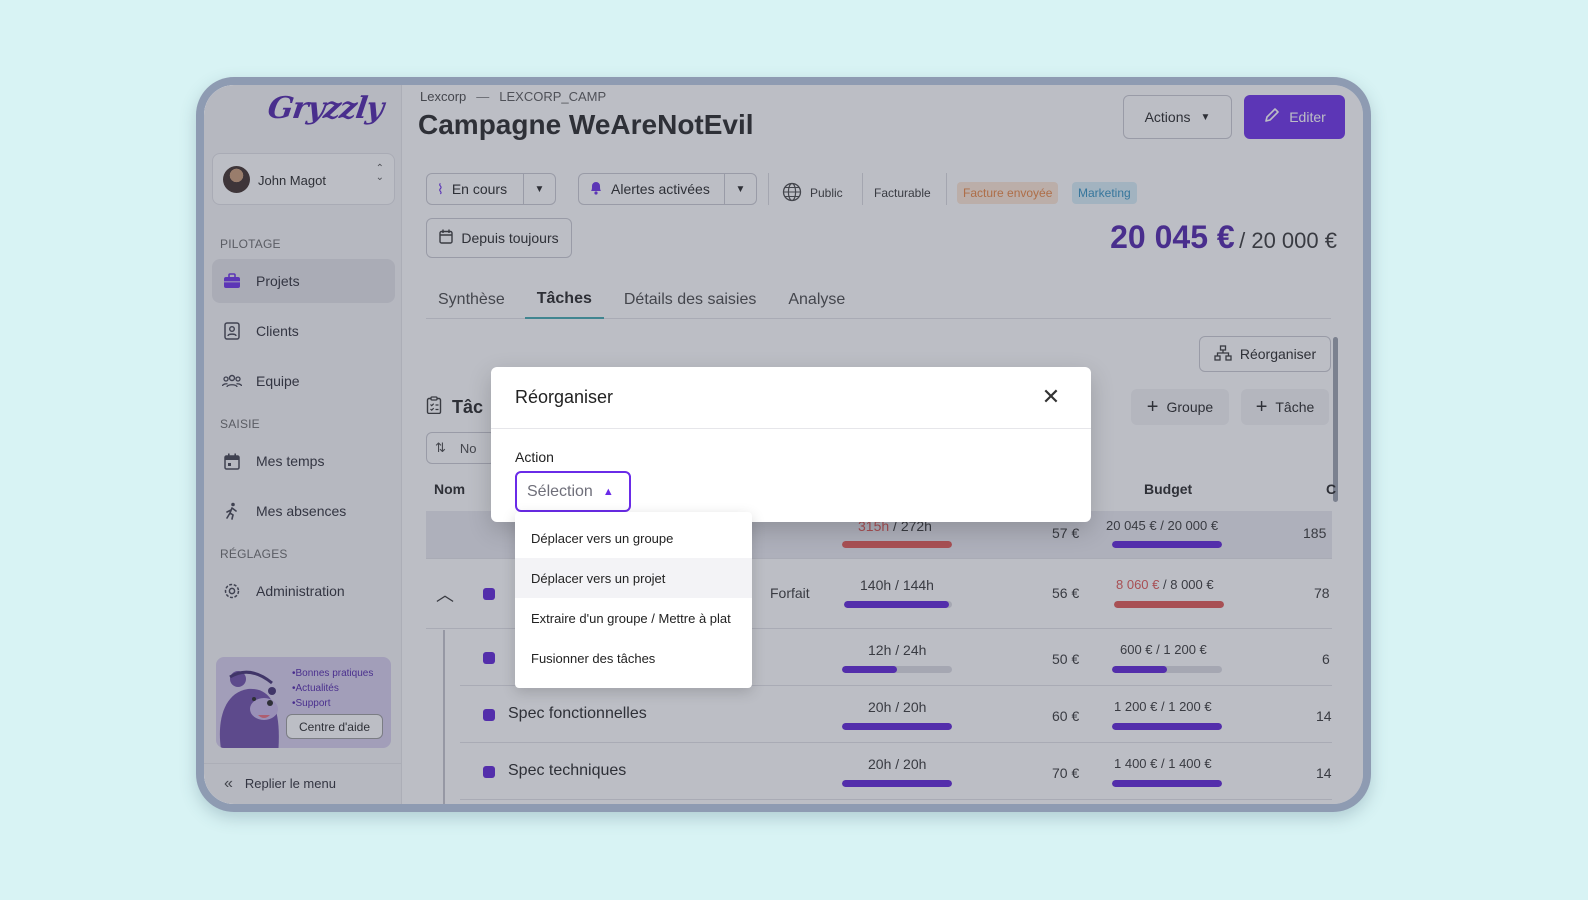 This screenshot has width=1588, height=900. I want to click on bell-icon, so click(596, 189).